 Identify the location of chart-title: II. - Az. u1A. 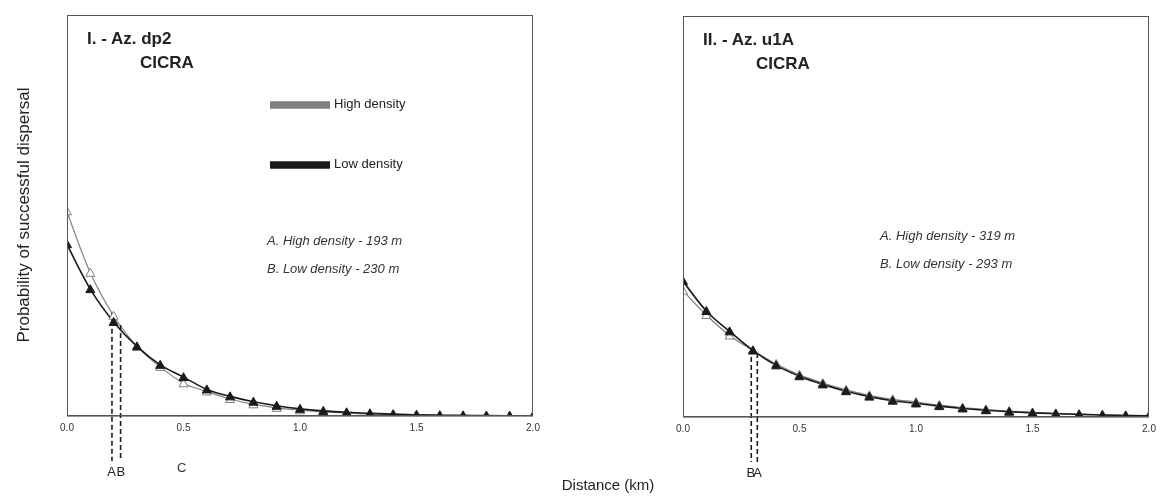
(748, 40).